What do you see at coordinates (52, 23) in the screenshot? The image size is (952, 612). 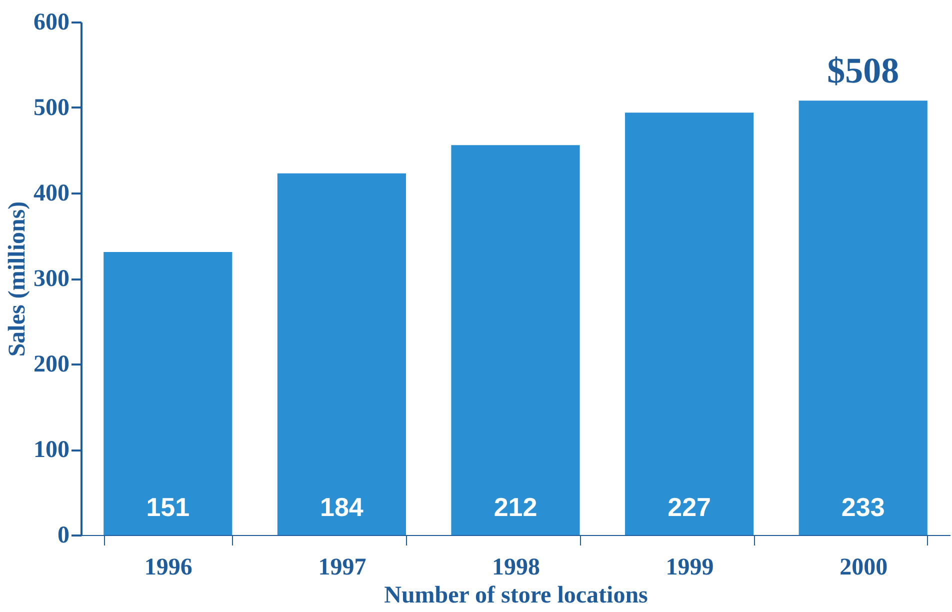 I see `y-tick-label: 600` at bounding box center [52, 23].